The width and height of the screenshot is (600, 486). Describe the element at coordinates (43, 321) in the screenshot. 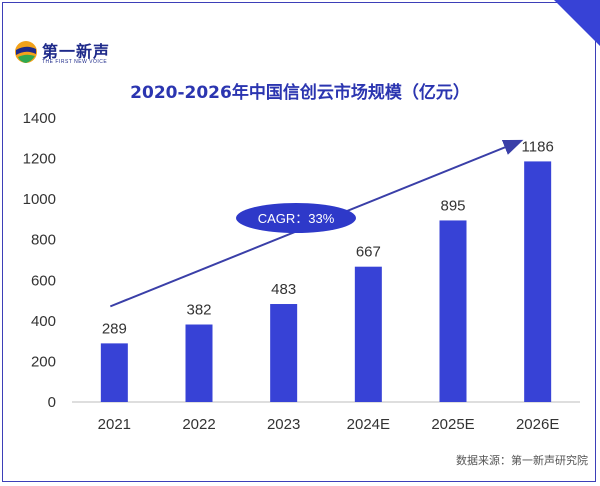

I see `y-tick-label: 400` at that location.